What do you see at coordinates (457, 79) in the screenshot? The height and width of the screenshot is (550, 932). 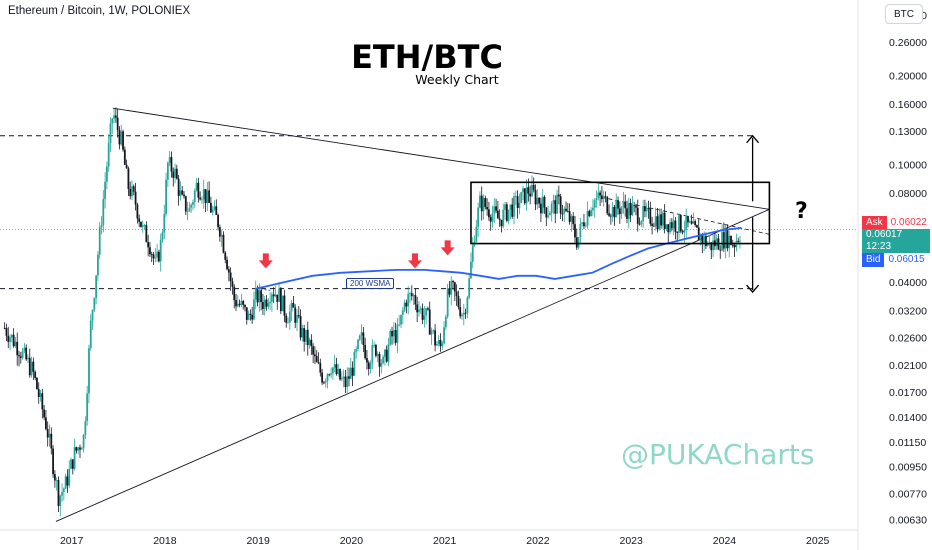 I see `chart-subtitle: Weekly Chart` at bounding box center [457, 79].